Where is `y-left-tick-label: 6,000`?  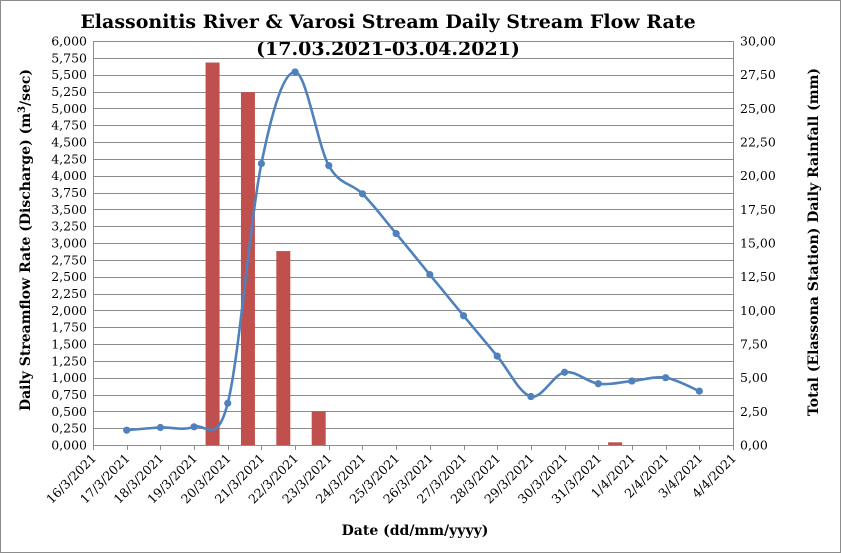
y-left-tick-label: 6,000 is located at coordinates (69, 41).